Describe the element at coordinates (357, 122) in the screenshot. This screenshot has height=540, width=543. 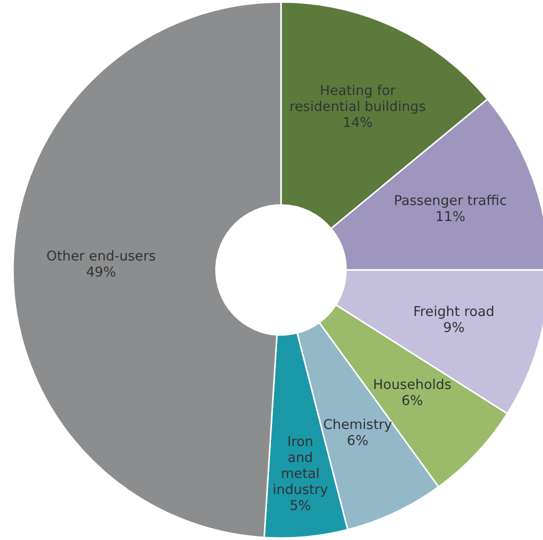
I see `data-label: 14%` at that location.